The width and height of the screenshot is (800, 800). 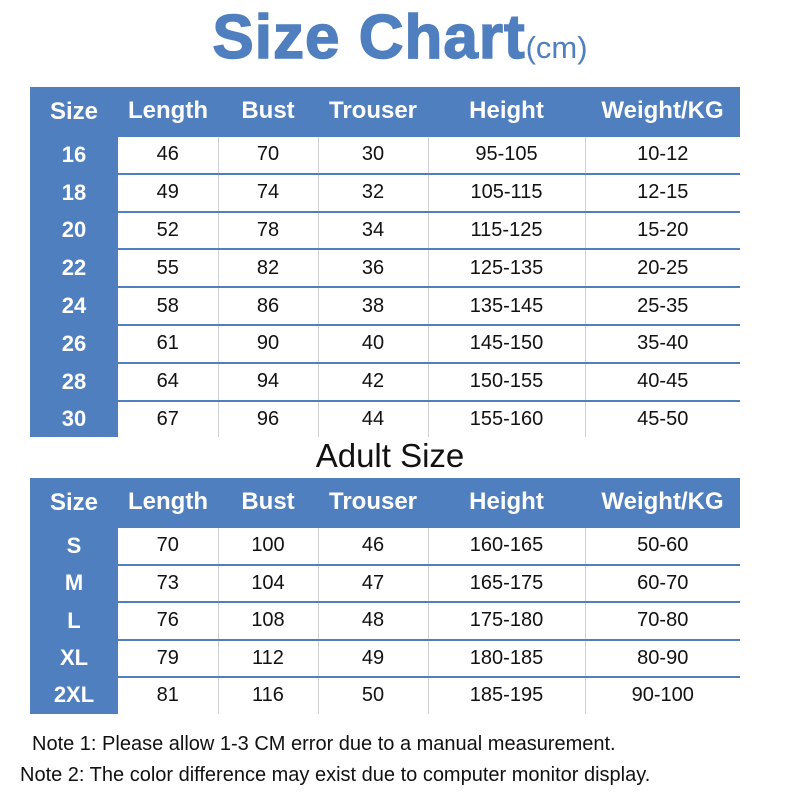 I want to click on size-cell: M, so click(x=74, y=583).